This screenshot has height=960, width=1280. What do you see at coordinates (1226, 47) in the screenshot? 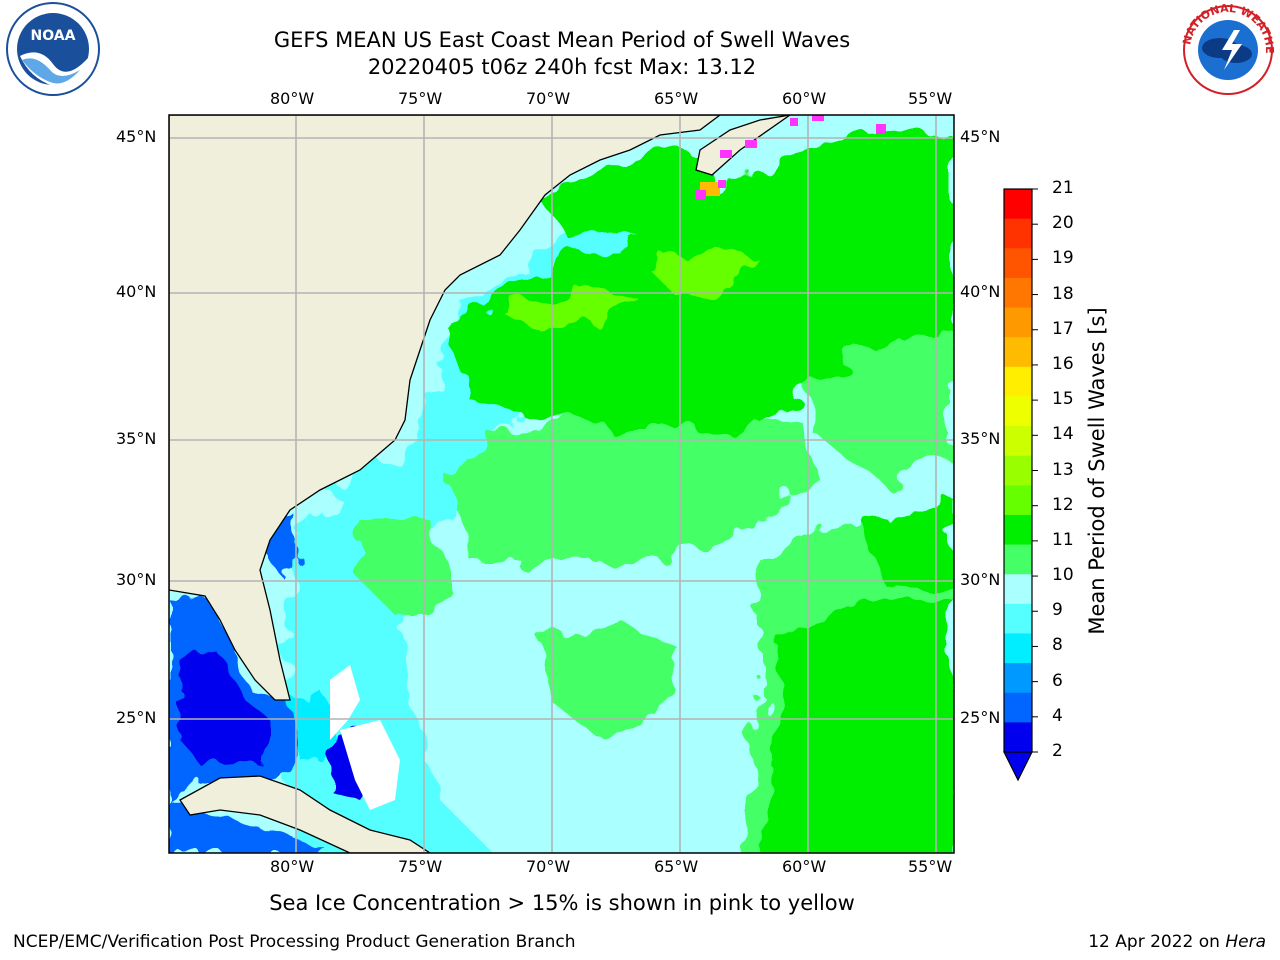
I see `nws-logo: NATIONAL WEATHER SERVICE` at bounding box center [1226, 47].